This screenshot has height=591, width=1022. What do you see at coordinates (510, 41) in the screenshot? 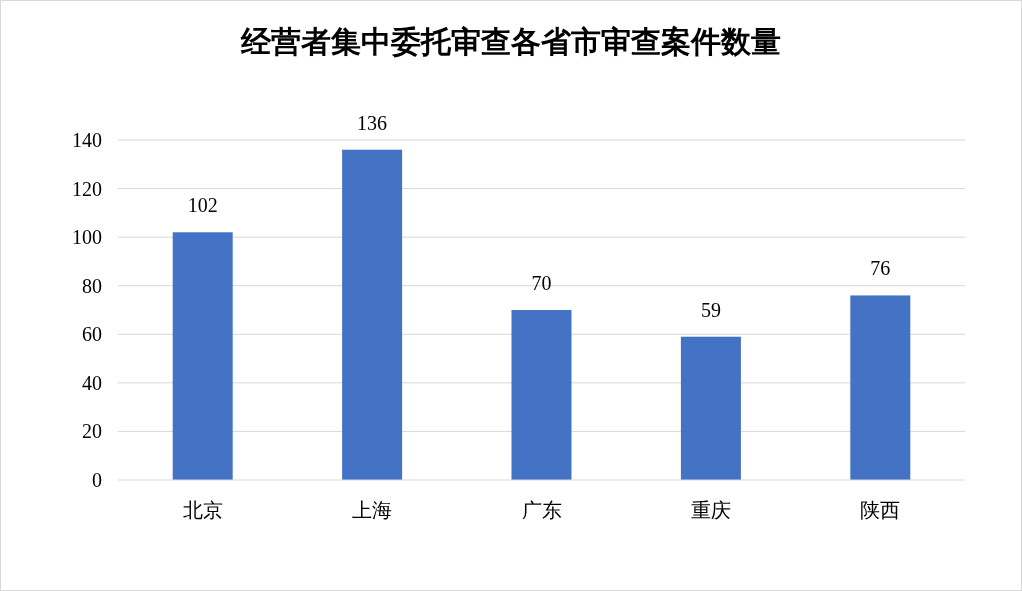
I see `chart-title: 经营者集中委托审查各省市审查案件数量` at bounding box center [510, 41].